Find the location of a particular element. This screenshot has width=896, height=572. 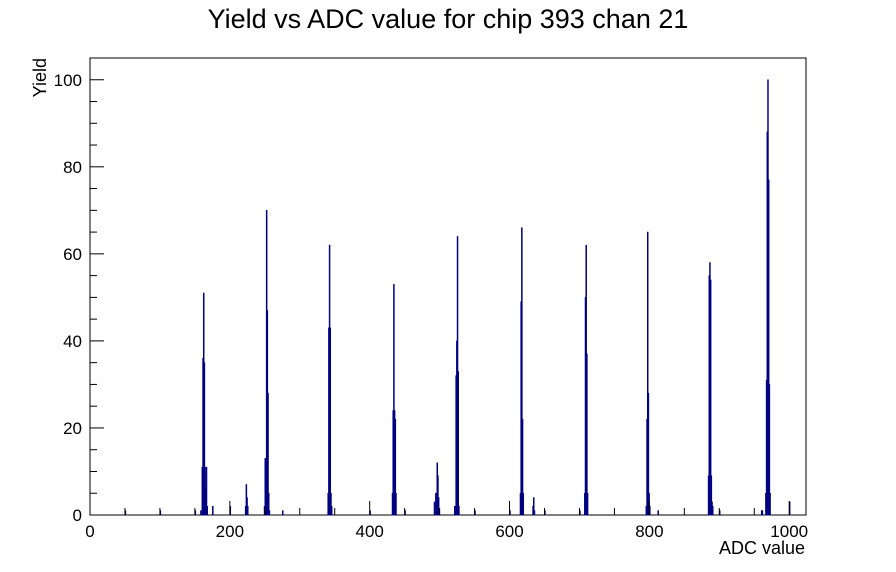

x-axis: 0 200 400 600 800 1000 is located at coordinates (446, 521).